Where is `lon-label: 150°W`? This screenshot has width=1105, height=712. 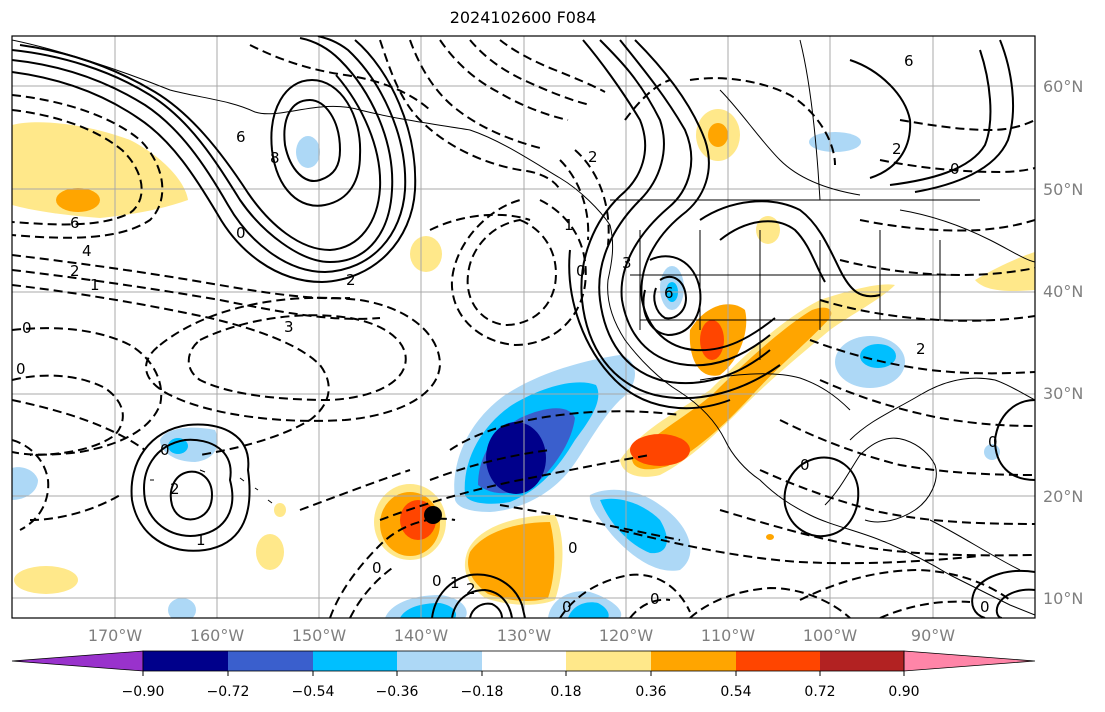
lon-label: 150°W is located at coordinates (319, 635).